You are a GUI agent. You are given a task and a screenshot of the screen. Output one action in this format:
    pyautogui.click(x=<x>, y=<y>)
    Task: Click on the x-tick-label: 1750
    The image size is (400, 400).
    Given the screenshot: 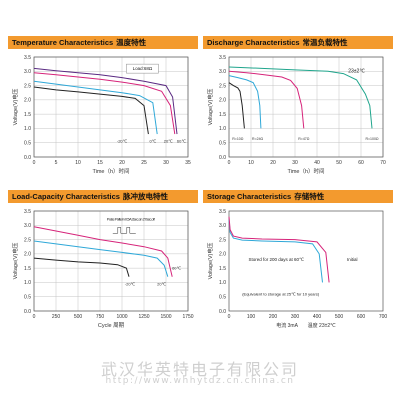 What is the action you would take?
    pyautogui.click(x=187, y=317)
    